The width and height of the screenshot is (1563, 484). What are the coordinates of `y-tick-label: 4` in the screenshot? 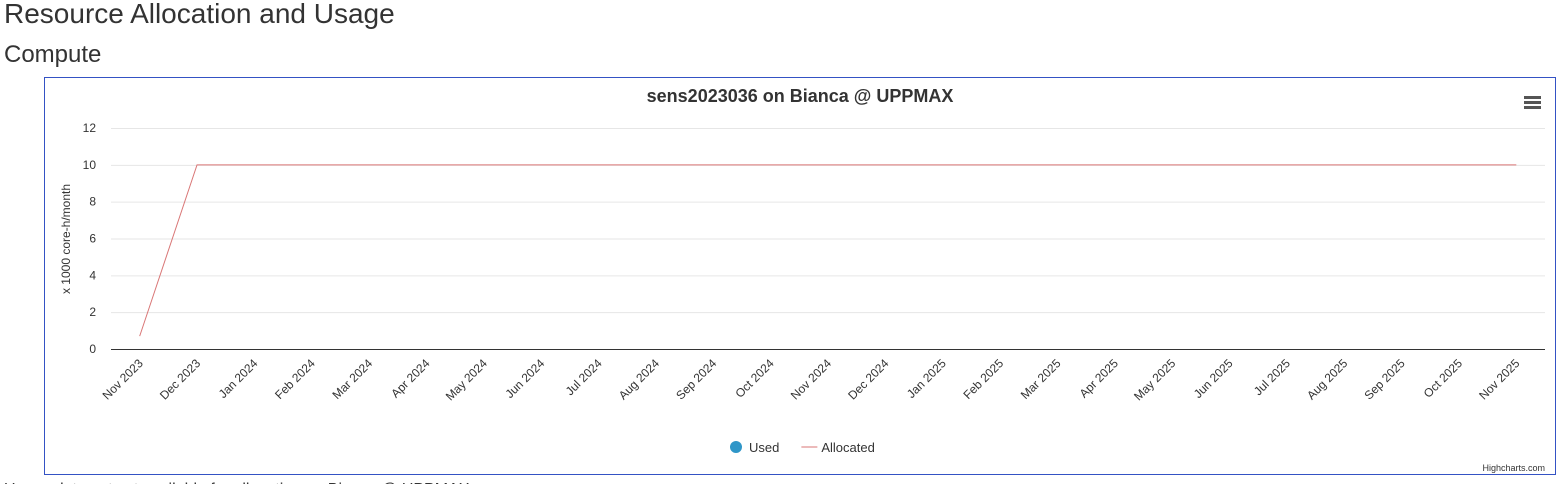 It's located at (92, 275).